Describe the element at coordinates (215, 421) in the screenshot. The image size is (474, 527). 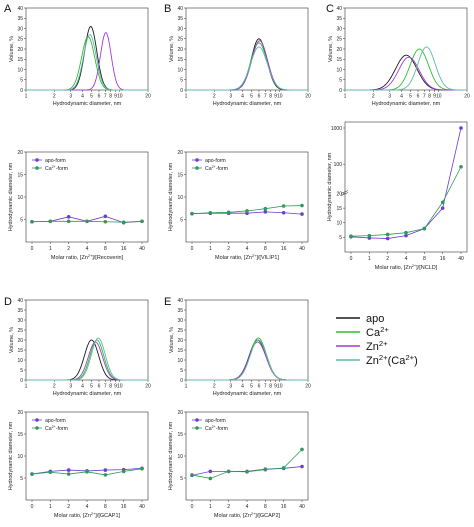
I see `legend-label-apo-form-e-bottom: apo-form` at that location.